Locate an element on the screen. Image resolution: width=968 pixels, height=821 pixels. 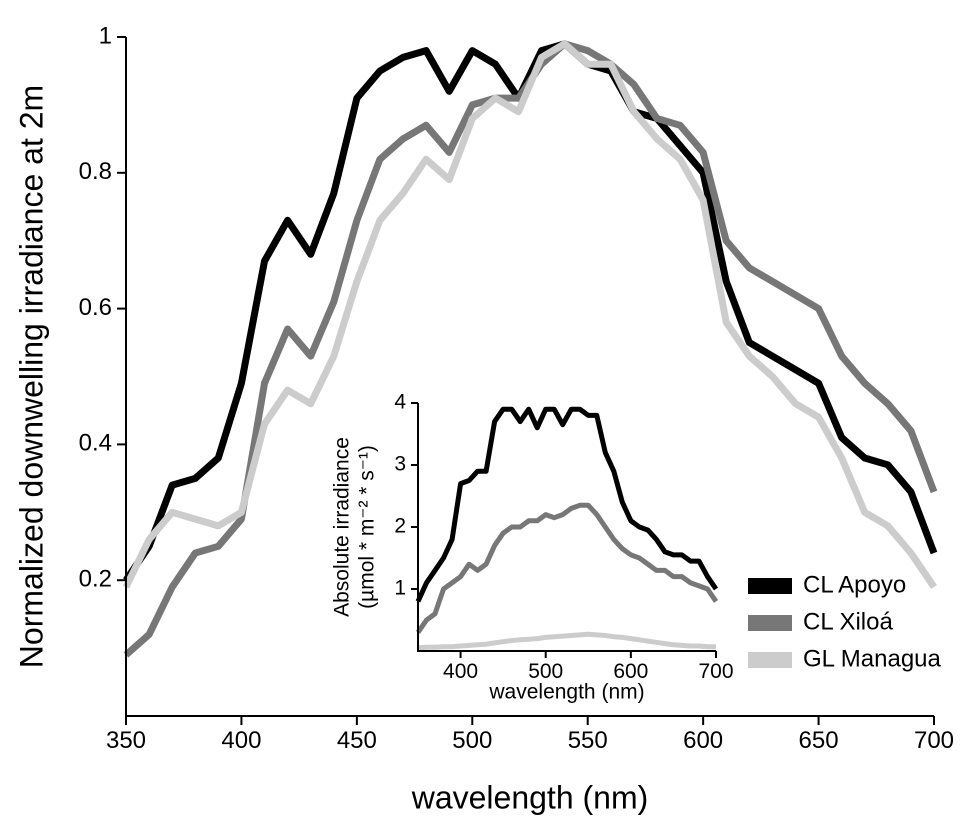
x-tick-label: 650 is located at coordinates (819, 740).